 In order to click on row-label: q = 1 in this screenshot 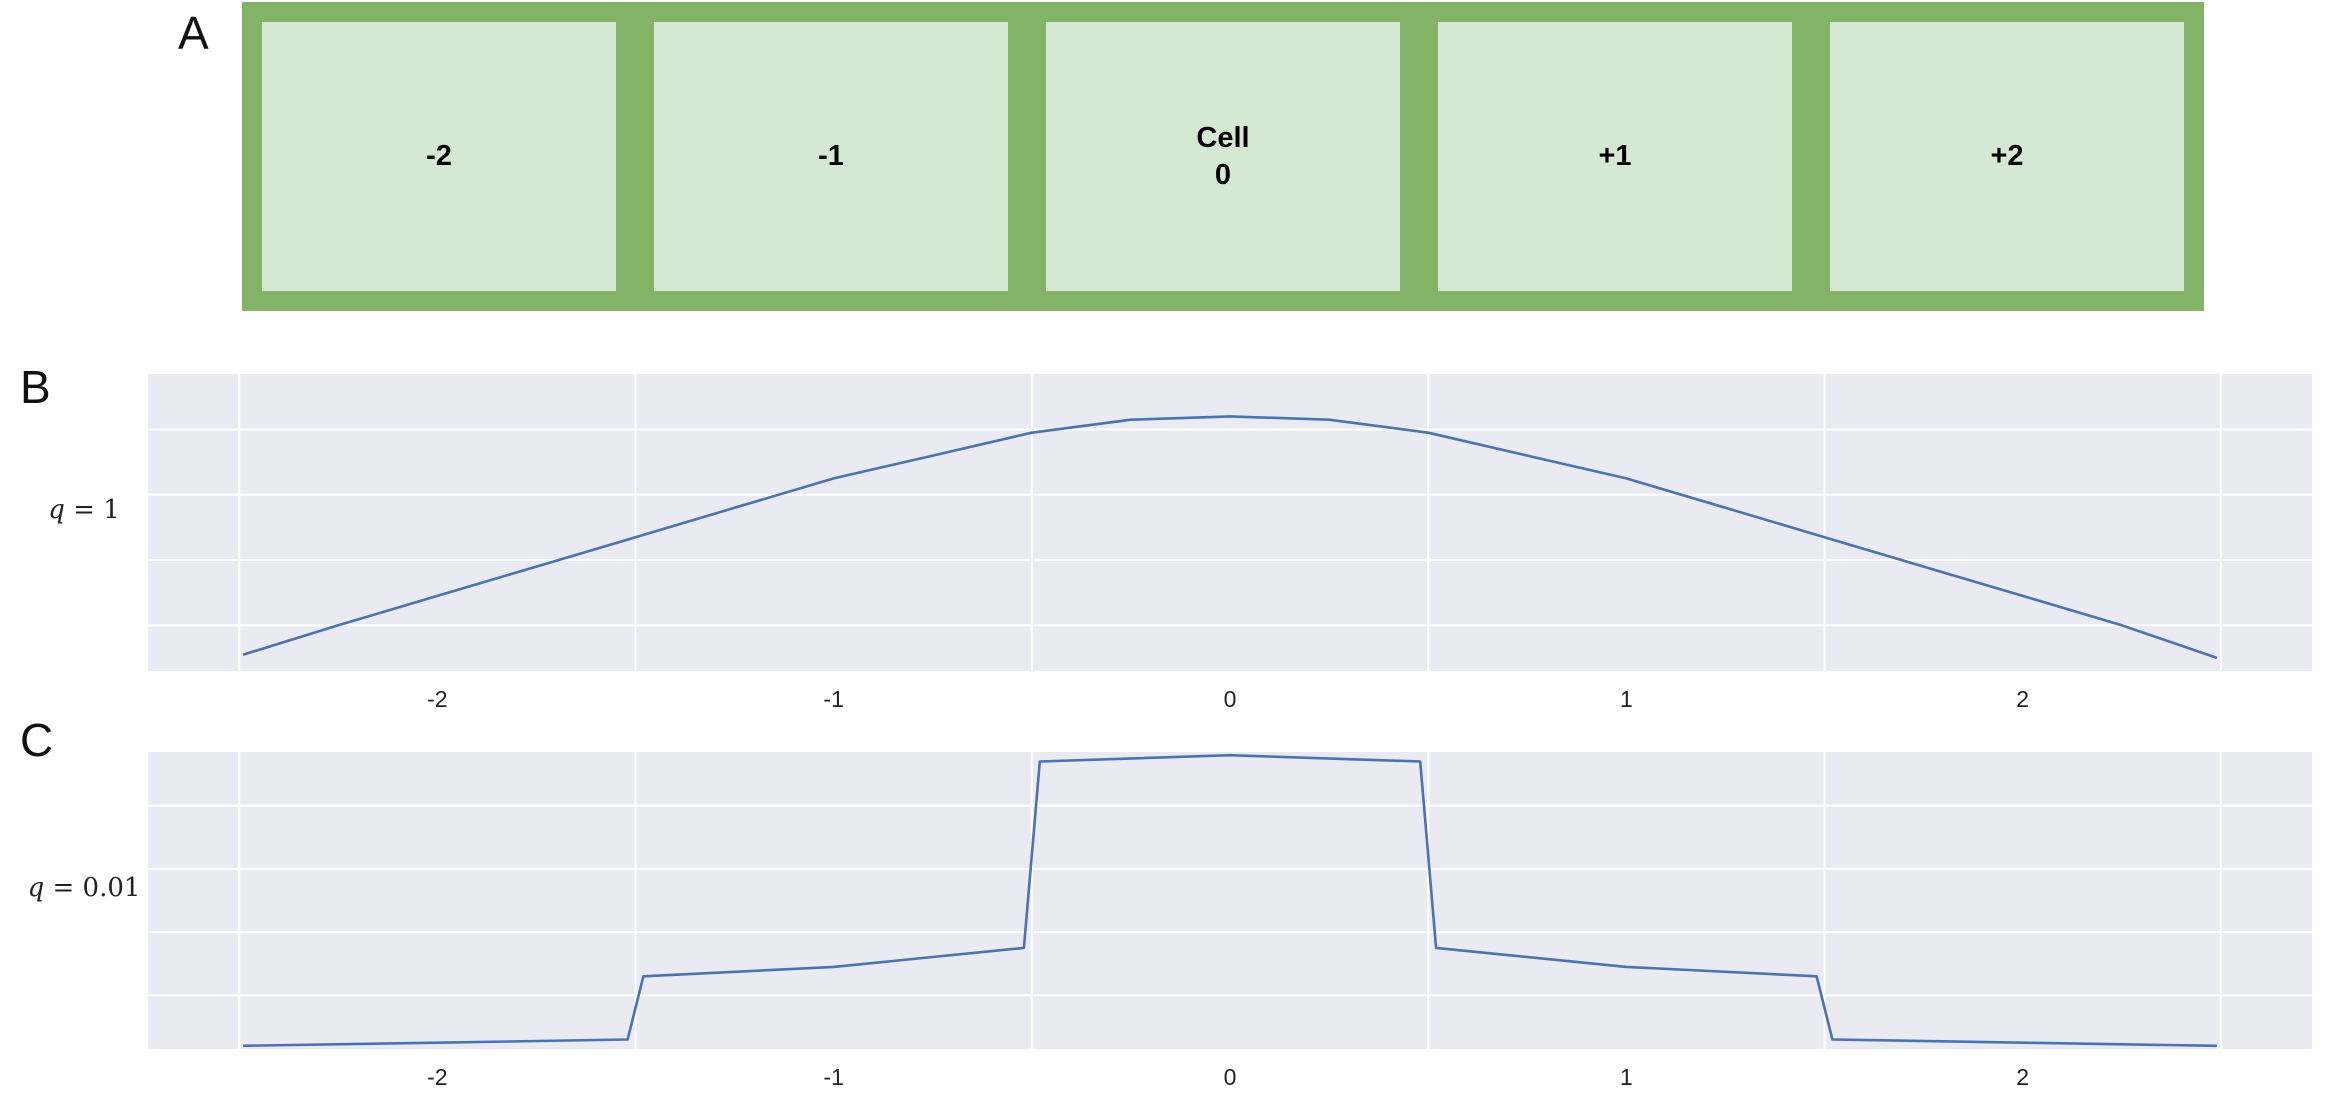, I will do `click(84, 510)`.